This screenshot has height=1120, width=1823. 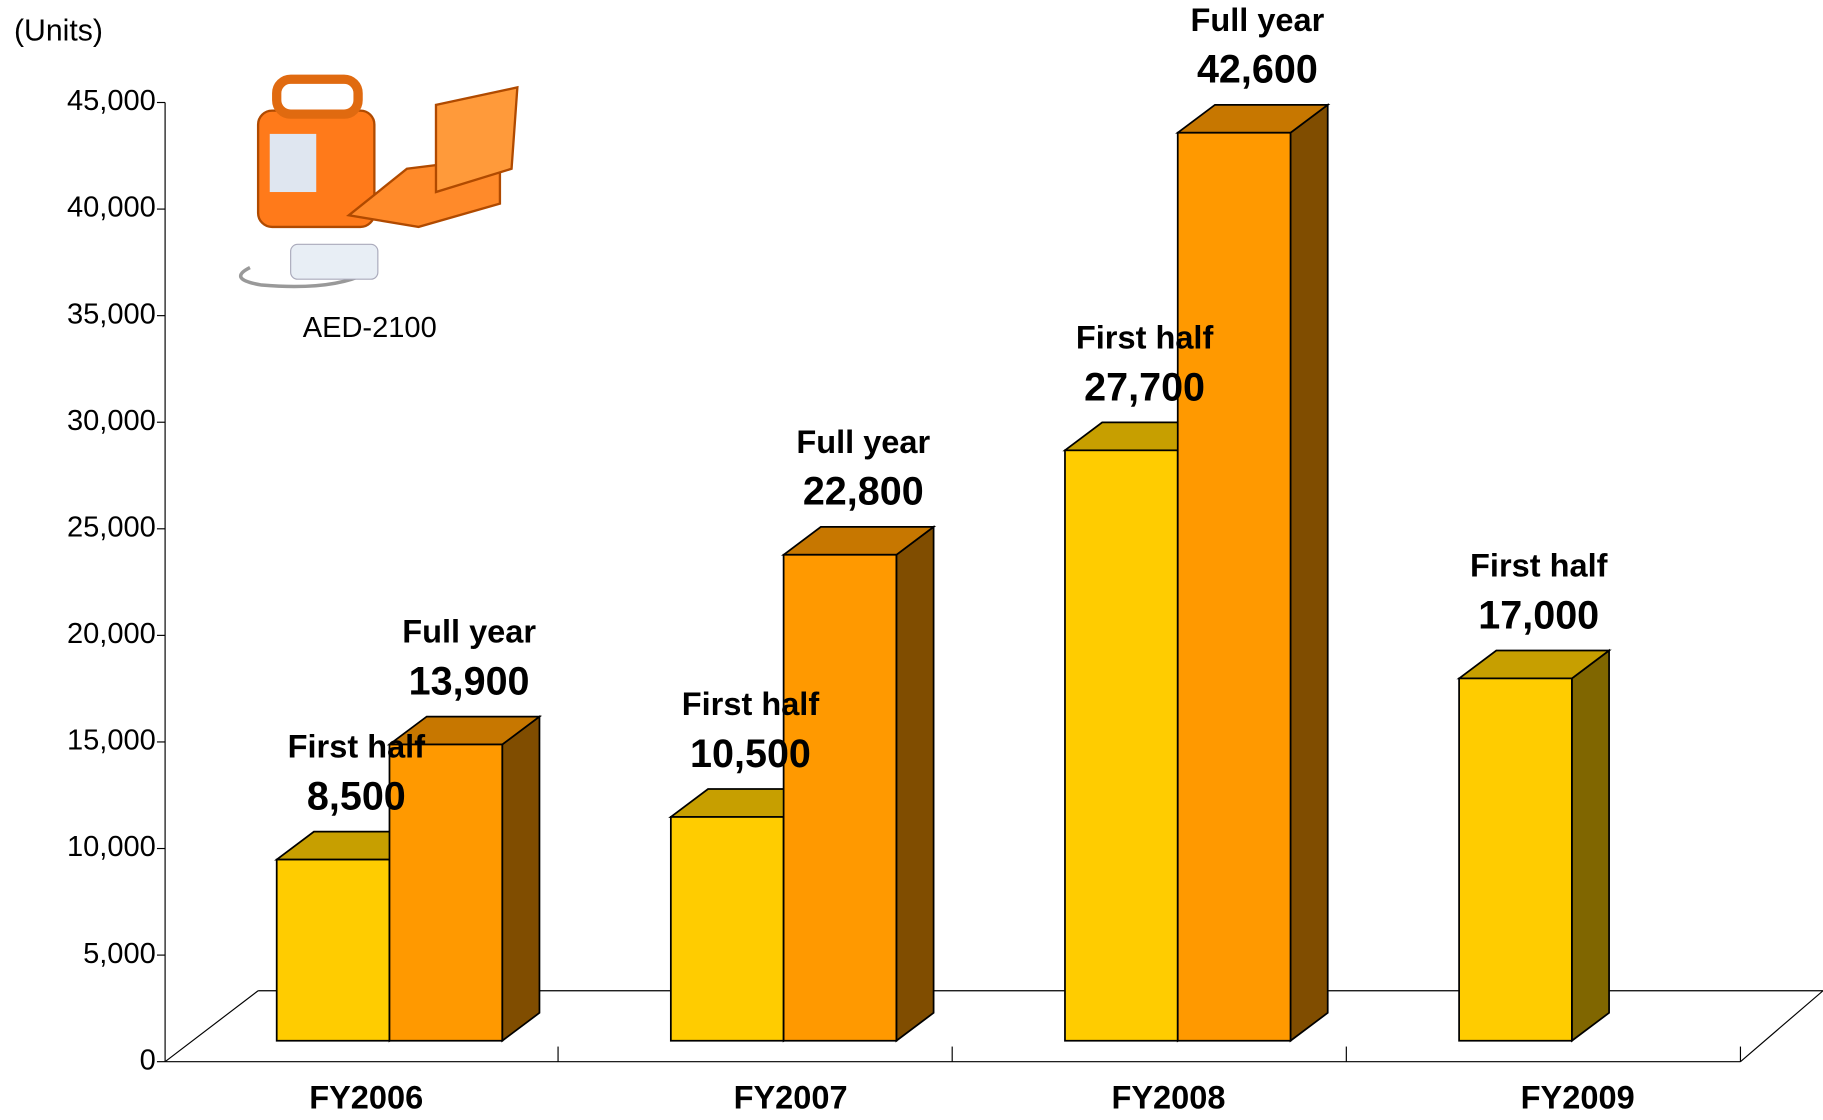 What do you see at coordinates (791, 1098) in the screenshot?
I see `x-tick-label: FY2007` at bounding box center [791, 1098].